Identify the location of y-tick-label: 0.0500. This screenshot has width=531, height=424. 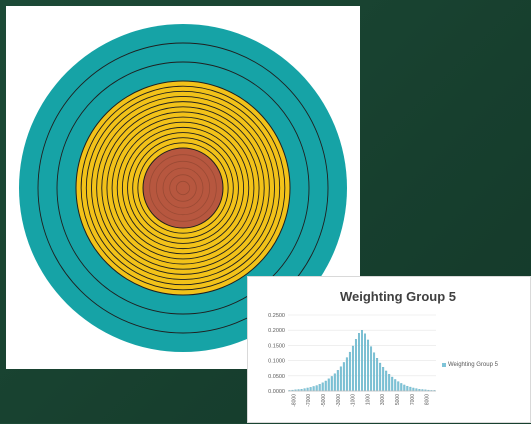
(276, 377).